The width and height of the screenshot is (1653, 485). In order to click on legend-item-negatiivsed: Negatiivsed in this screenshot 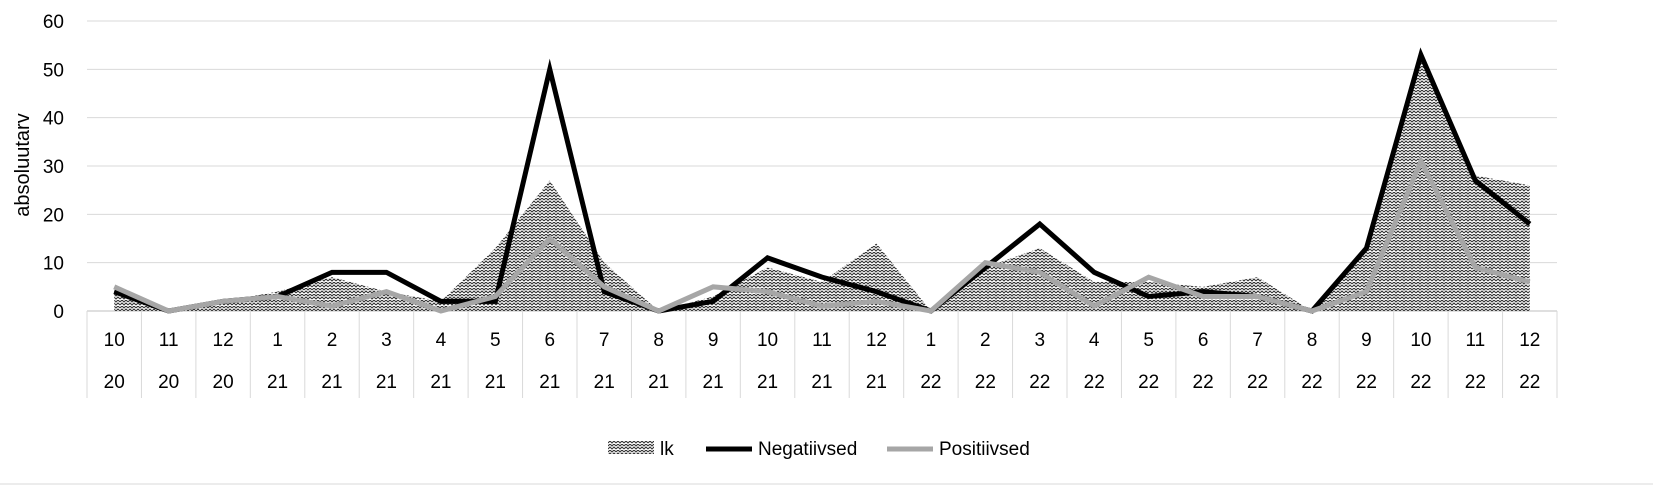, I will do `click(781, 449)`.